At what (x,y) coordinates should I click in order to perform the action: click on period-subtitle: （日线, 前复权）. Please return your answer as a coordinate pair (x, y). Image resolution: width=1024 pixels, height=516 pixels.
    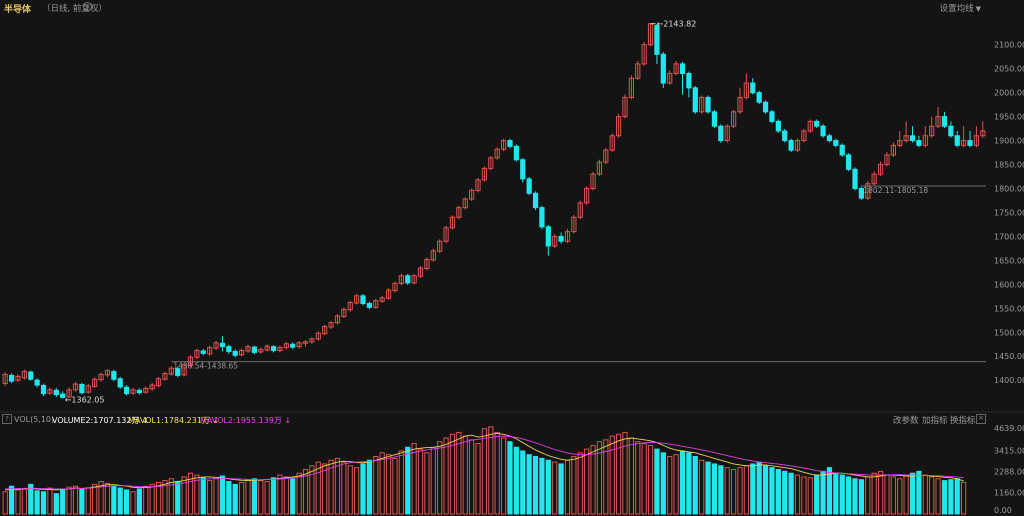
    Looking at the image, I should click on (74, 9).